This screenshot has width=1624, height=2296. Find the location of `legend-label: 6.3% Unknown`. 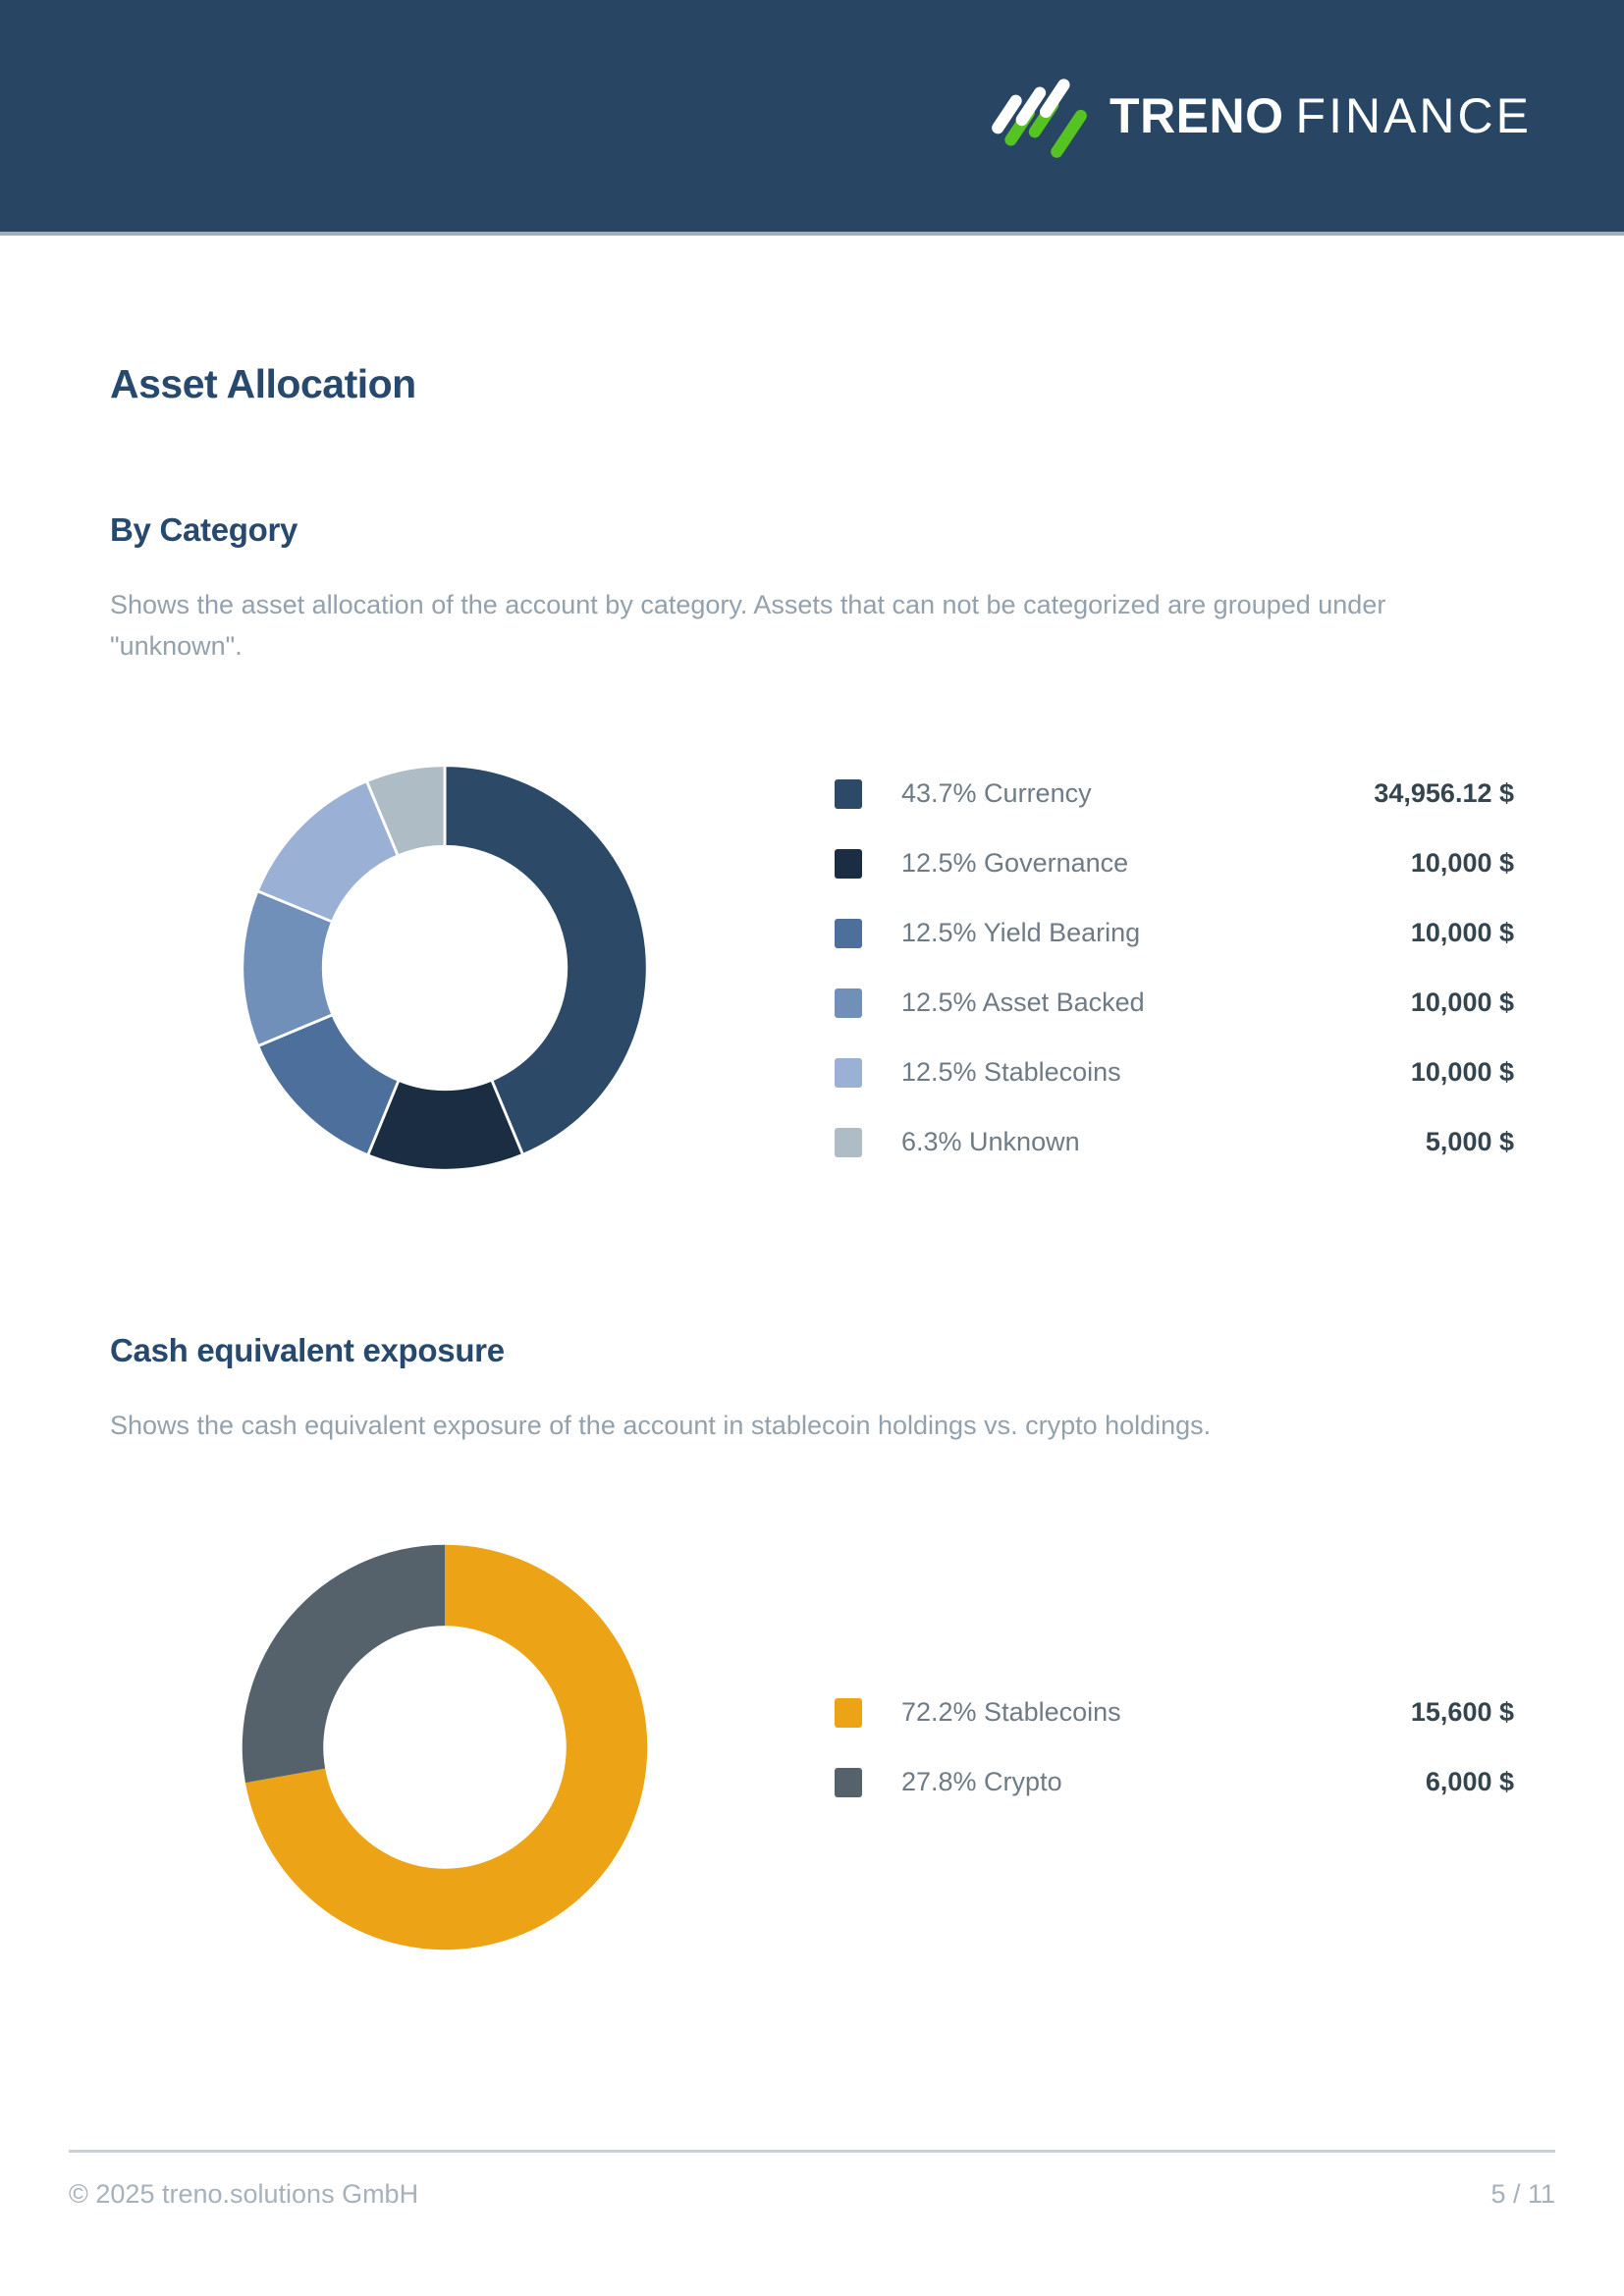

legend-label: 6.3% Unknown is located at coordinates (990, 1141).